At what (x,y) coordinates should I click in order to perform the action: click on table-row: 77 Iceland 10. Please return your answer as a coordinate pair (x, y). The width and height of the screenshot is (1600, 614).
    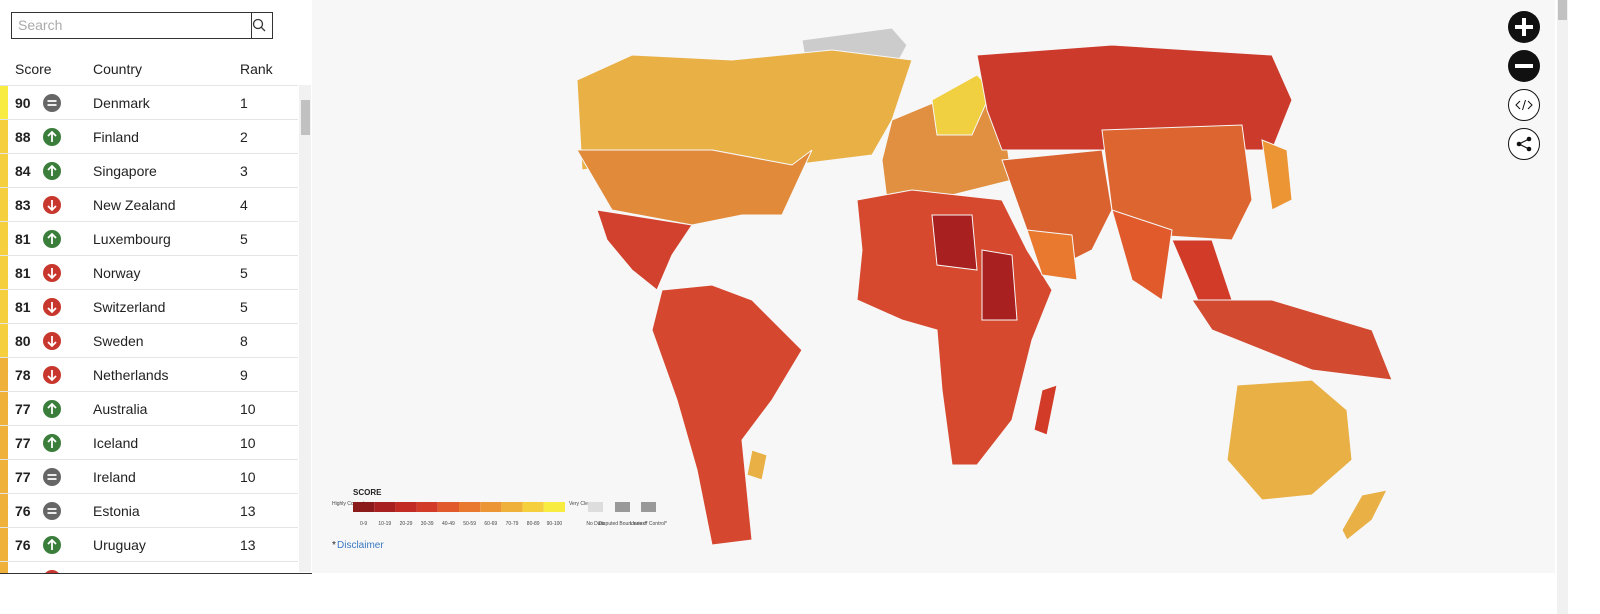
    Looking at the image, I should click on (149, 442).